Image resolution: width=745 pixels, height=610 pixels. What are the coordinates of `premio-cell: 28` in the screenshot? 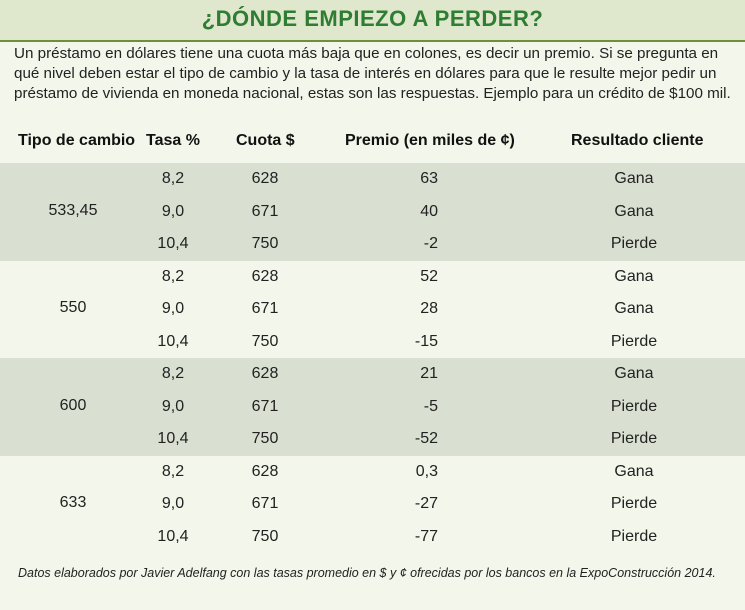 It's located at (429, 308).